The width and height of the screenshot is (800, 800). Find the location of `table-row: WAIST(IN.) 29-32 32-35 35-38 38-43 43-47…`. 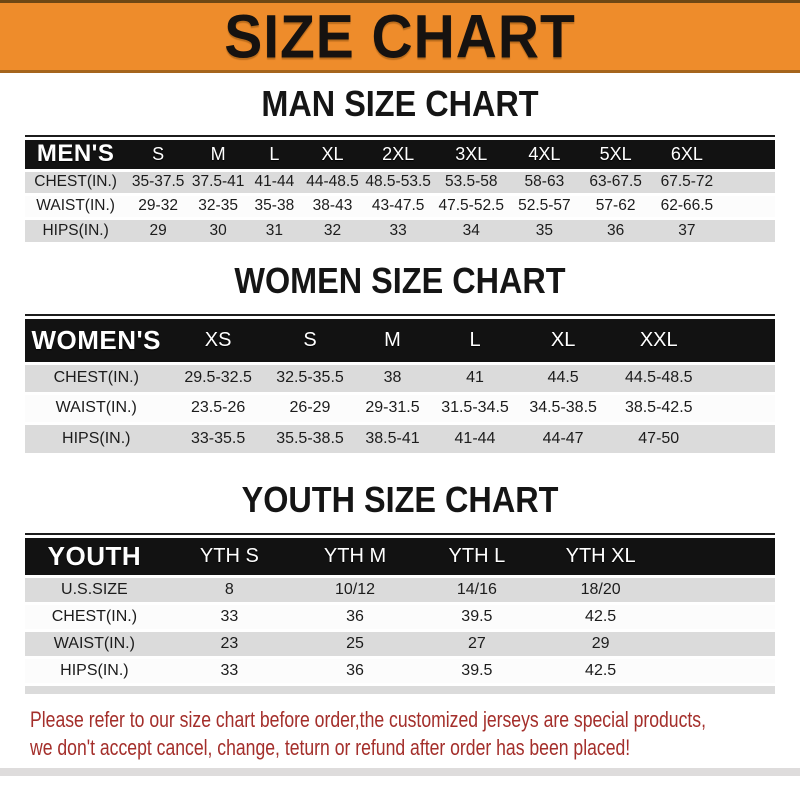

table-row: WAIST(IN.) 29-32 32-35 35-38 38-43 43-47… is located at coordinates (400, 205).